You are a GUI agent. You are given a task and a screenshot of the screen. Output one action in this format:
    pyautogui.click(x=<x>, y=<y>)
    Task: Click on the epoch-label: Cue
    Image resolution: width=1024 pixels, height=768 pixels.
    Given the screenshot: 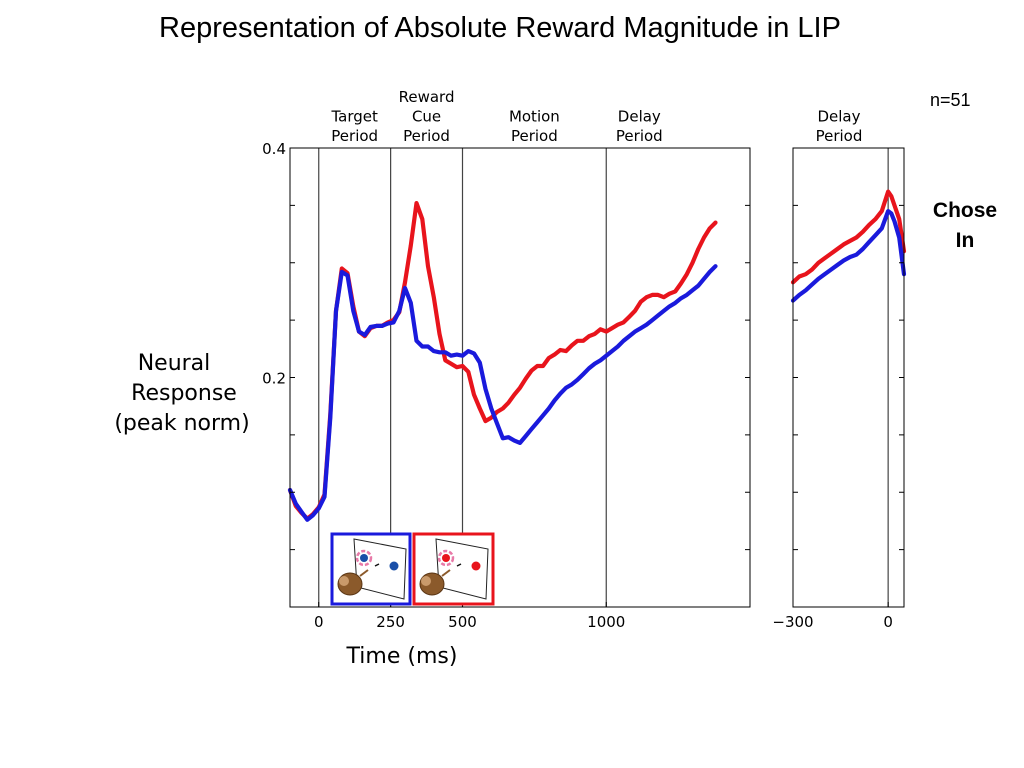 What is the action you would take?
    pyautogui.click(x=426, y=117)
    